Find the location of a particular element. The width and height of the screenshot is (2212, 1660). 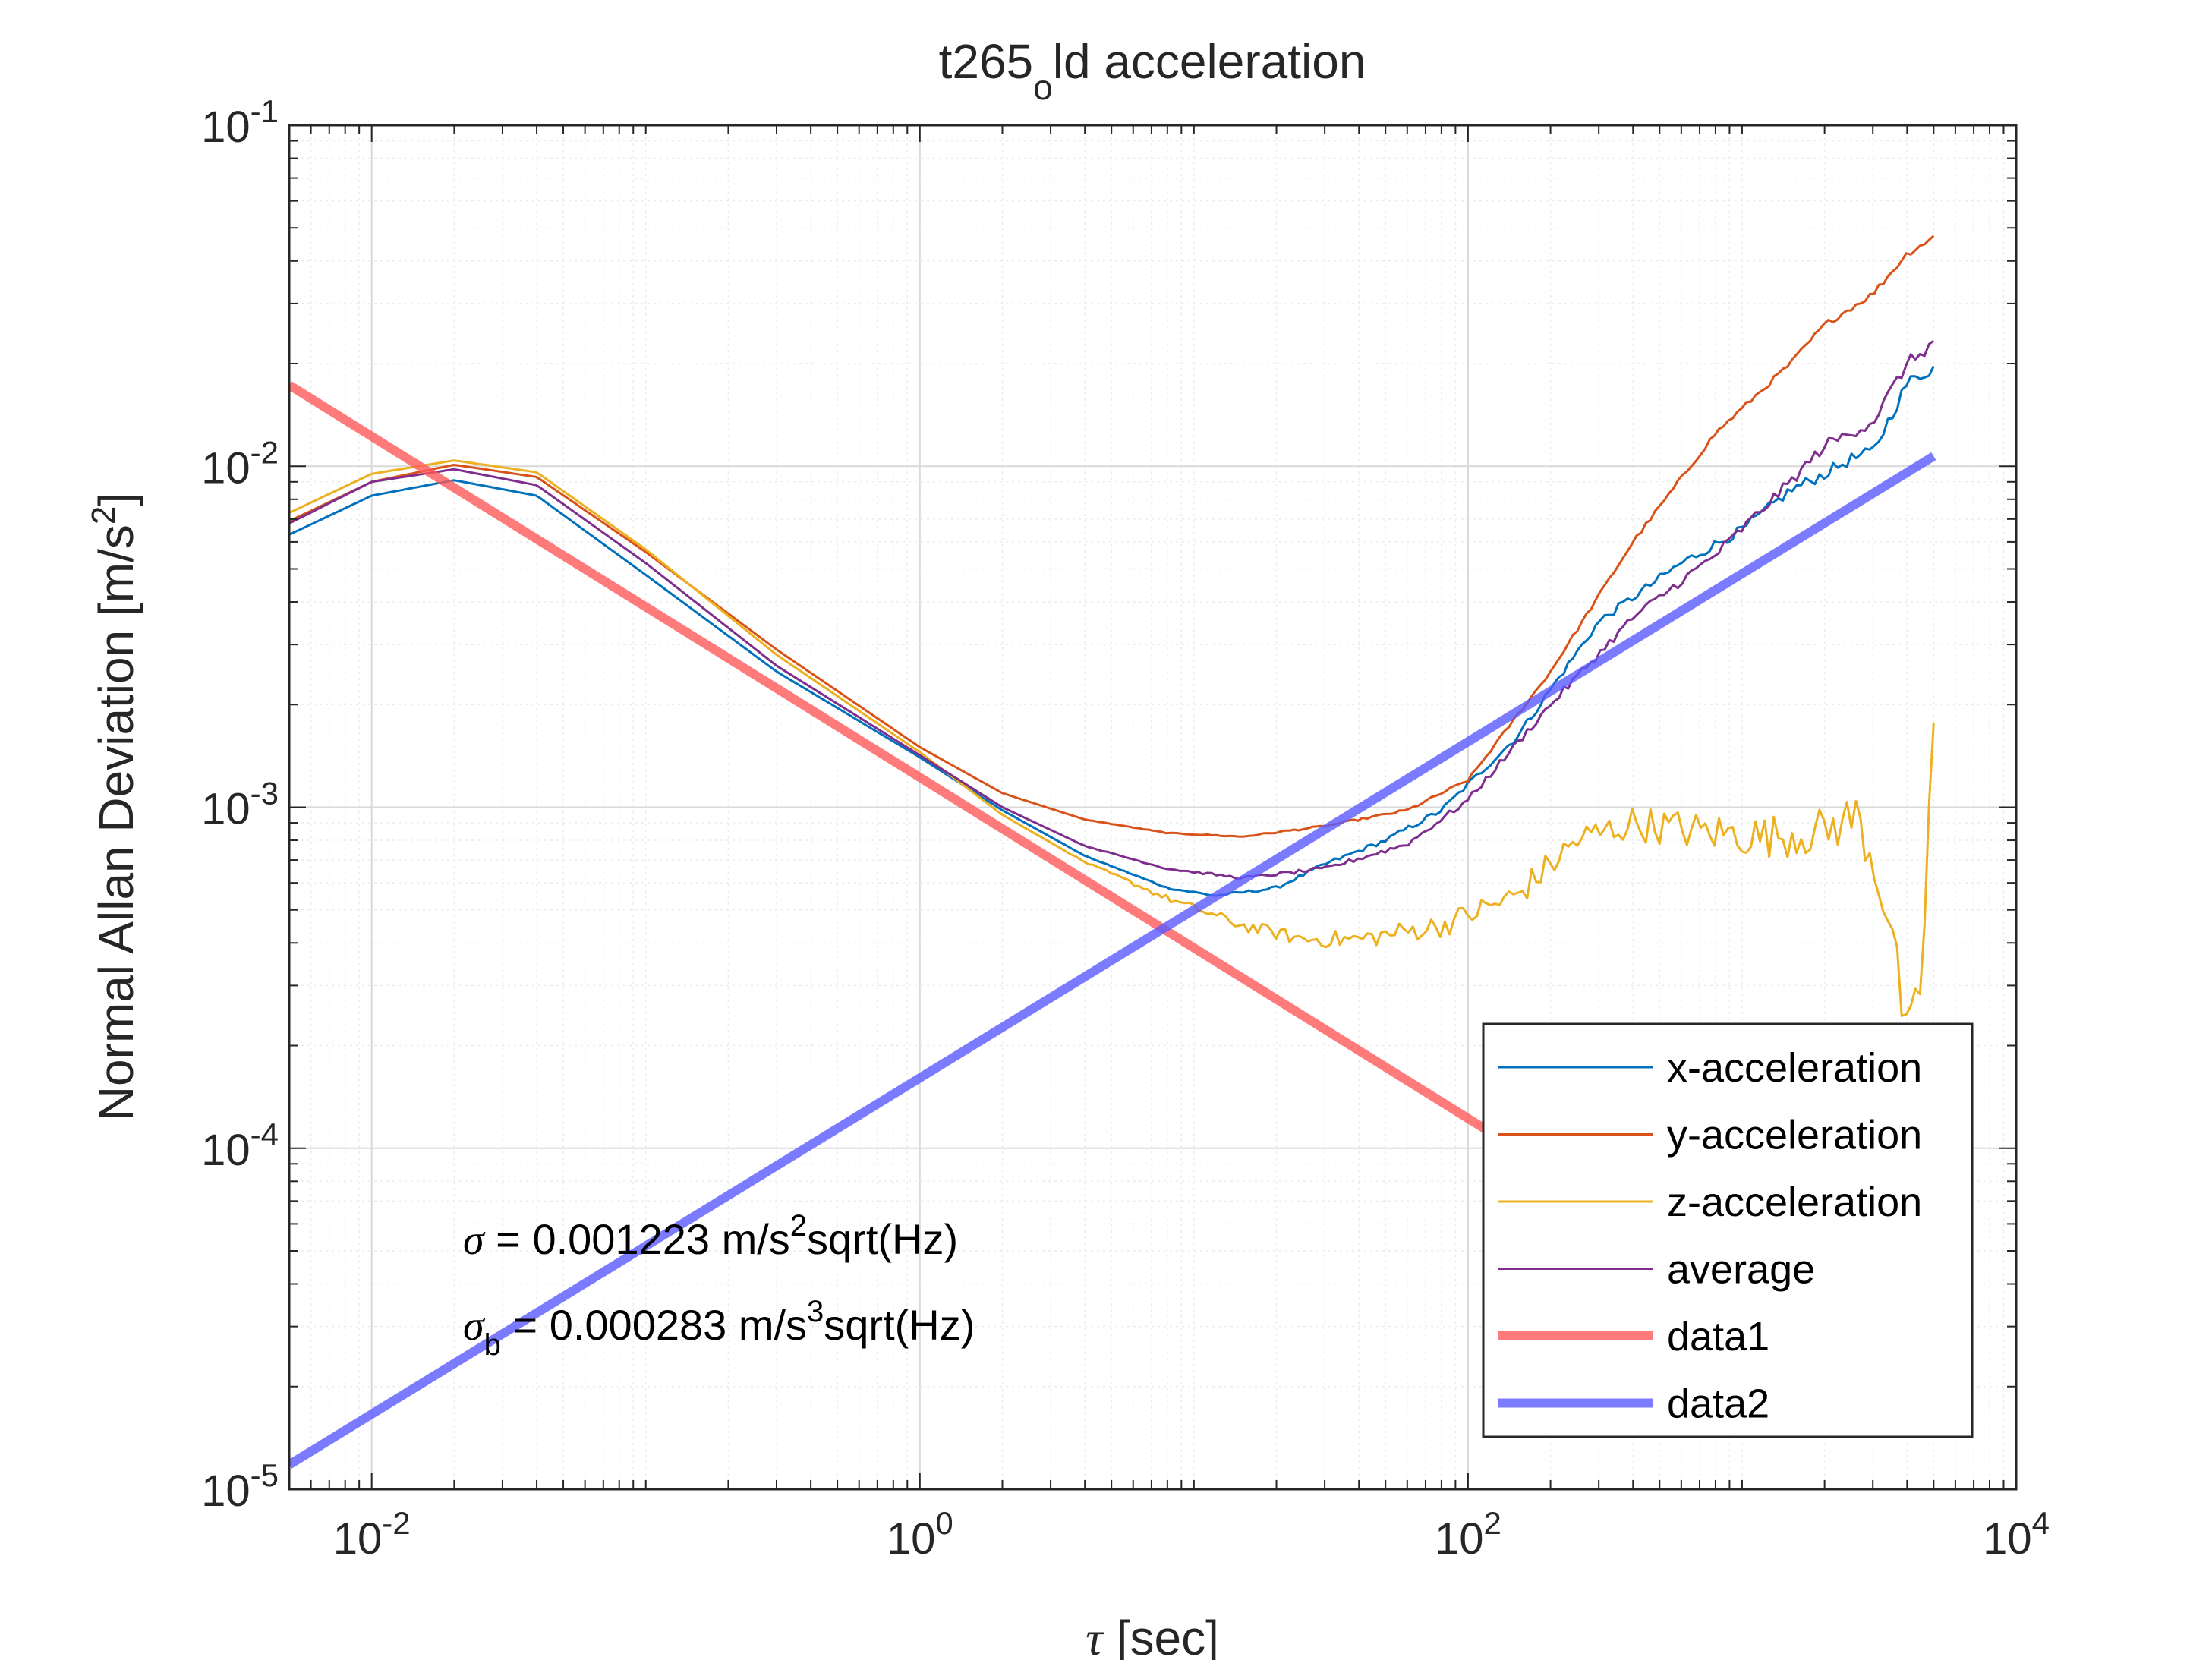

sigma-annotation: σ = 0.001223 m/s2sqrt(Hz) is located at coordinates (711, 1236).